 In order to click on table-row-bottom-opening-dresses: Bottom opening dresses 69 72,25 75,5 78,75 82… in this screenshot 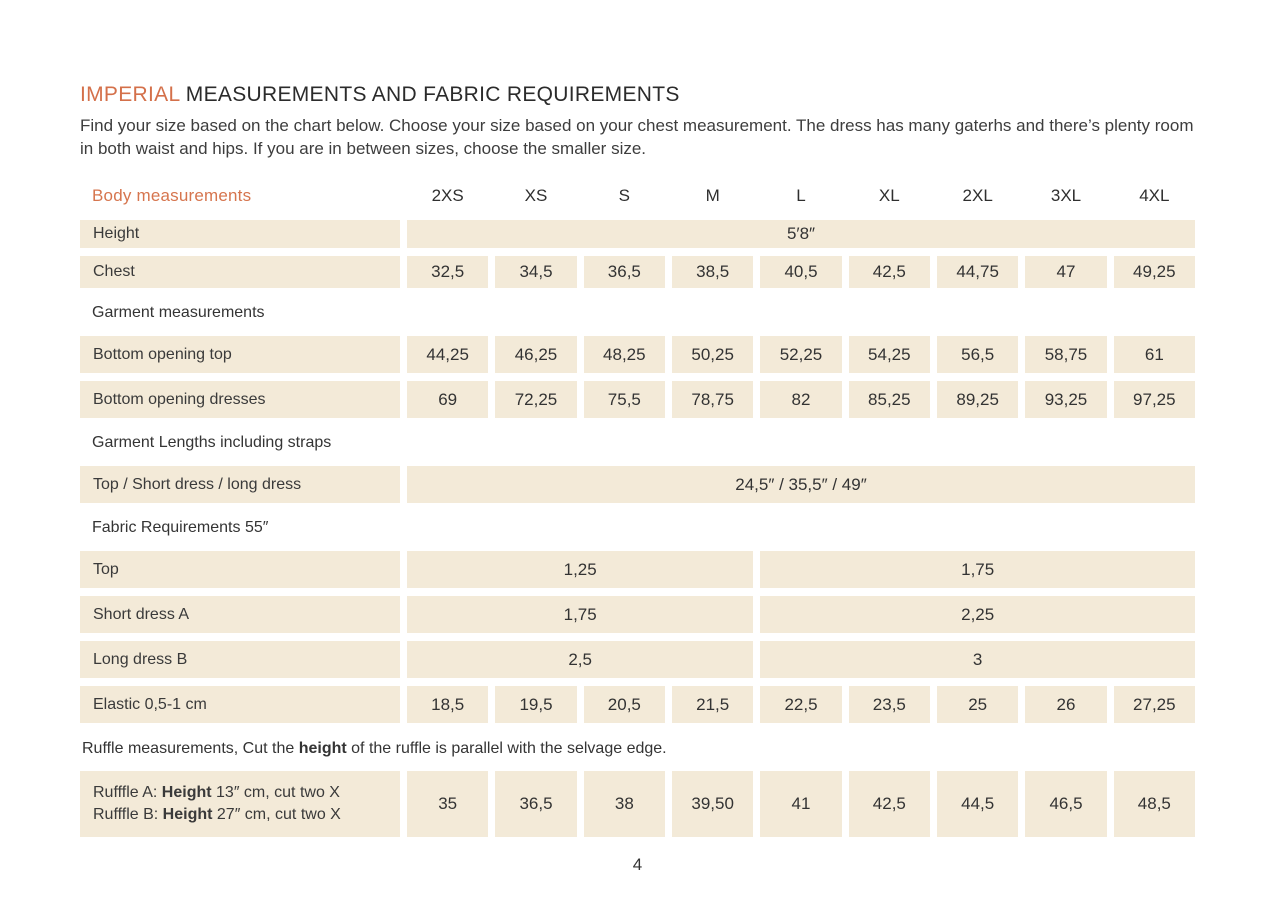, I will do `click(637, 399)`.